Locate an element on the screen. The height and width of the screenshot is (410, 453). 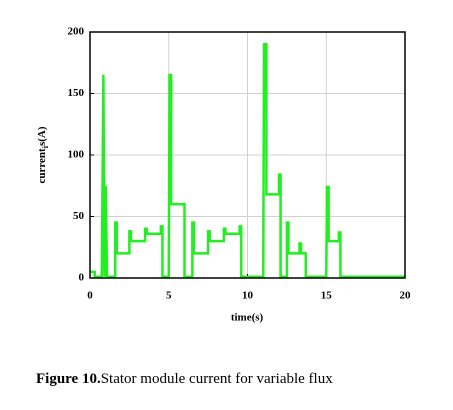
y-tick-label: 0 is located at coordinates (82, 278).